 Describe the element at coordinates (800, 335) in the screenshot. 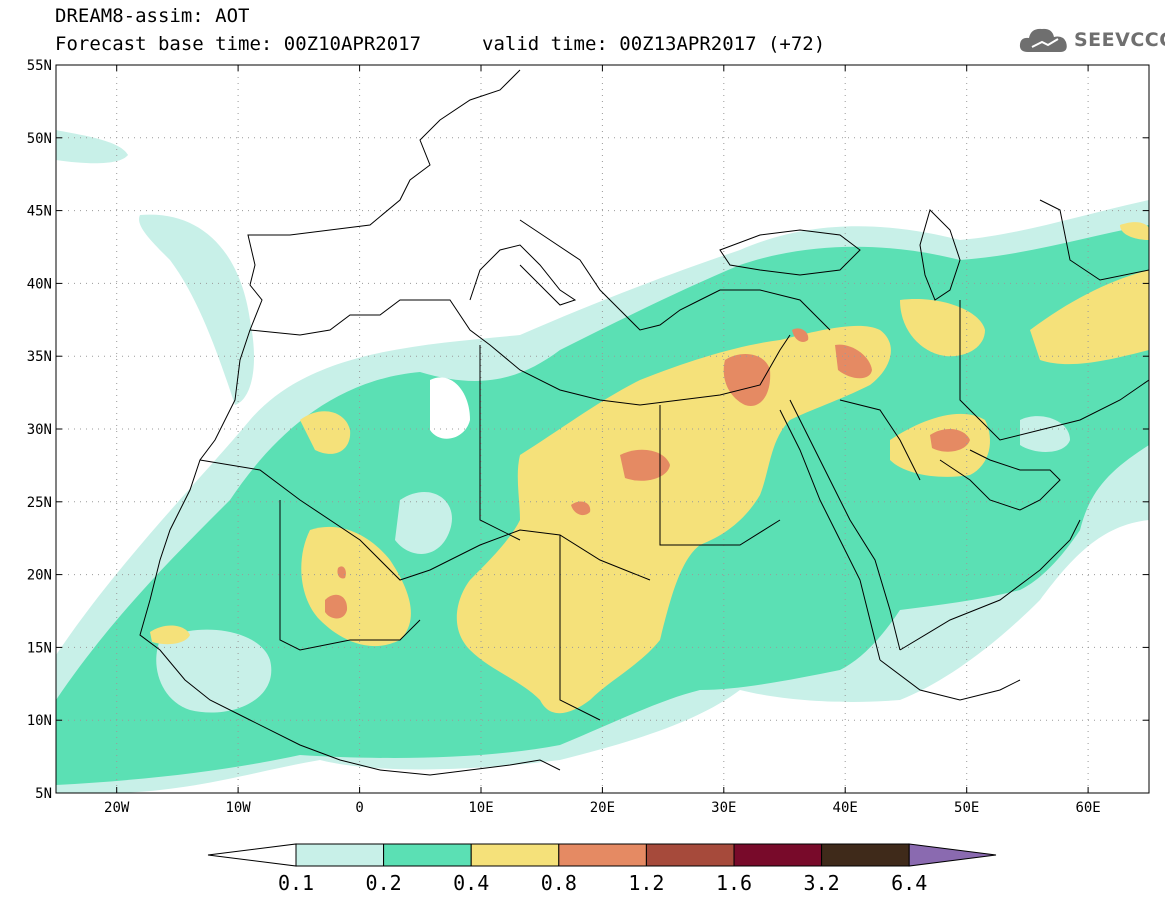

I see `aot-contour-0.8-turkey` at that location.